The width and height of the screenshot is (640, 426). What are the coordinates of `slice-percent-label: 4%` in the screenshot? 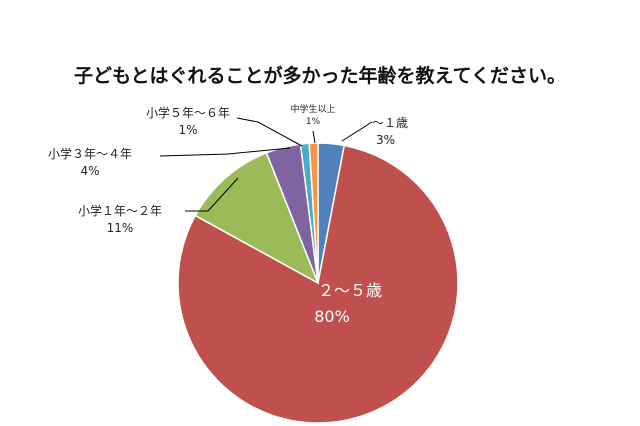 It's located at (89, 171).